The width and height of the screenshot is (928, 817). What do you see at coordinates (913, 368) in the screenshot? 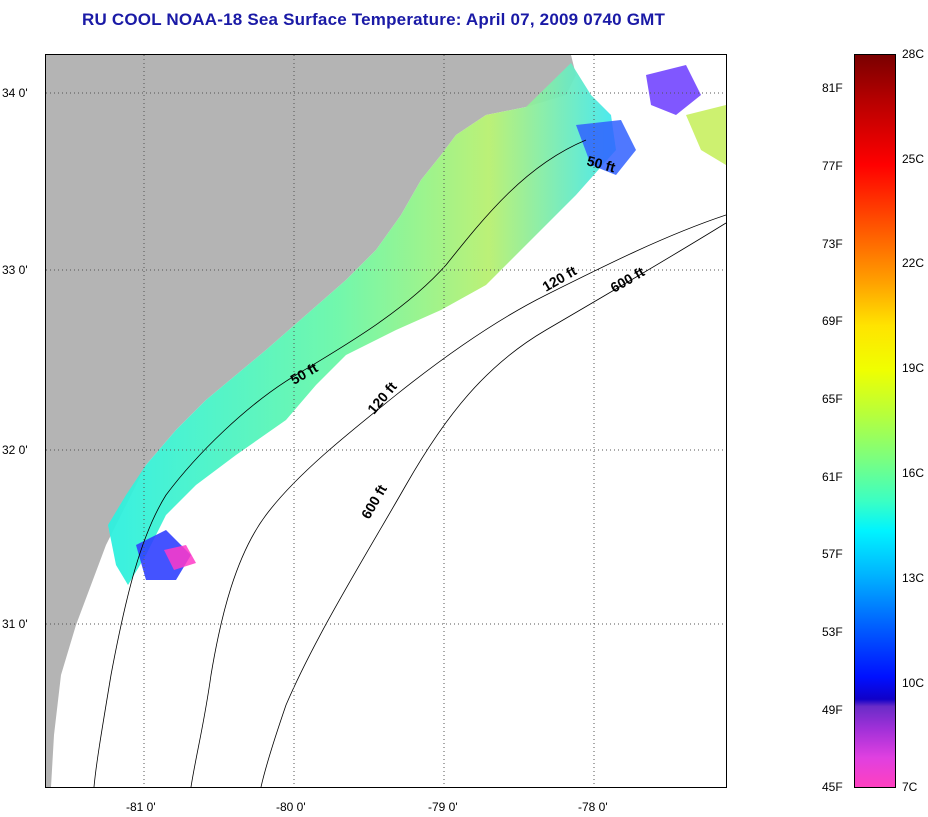
I see `celsius-label: 19C` at bounding box center [913, 368].